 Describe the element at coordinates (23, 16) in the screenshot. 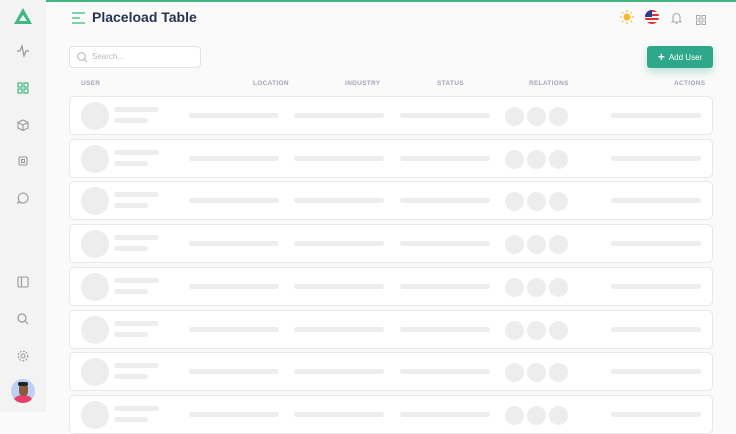

I see `logo-icon` at that location.